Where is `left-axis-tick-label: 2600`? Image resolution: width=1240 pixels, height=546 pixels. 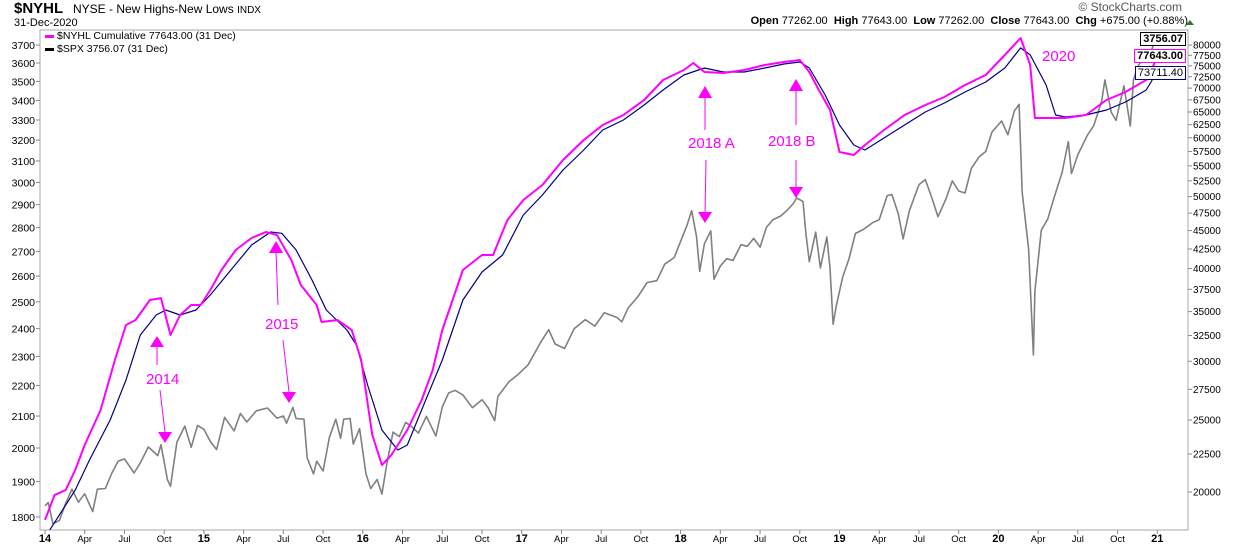
left-axis-tick-label: 2600 is located at coordinates (24, 277).